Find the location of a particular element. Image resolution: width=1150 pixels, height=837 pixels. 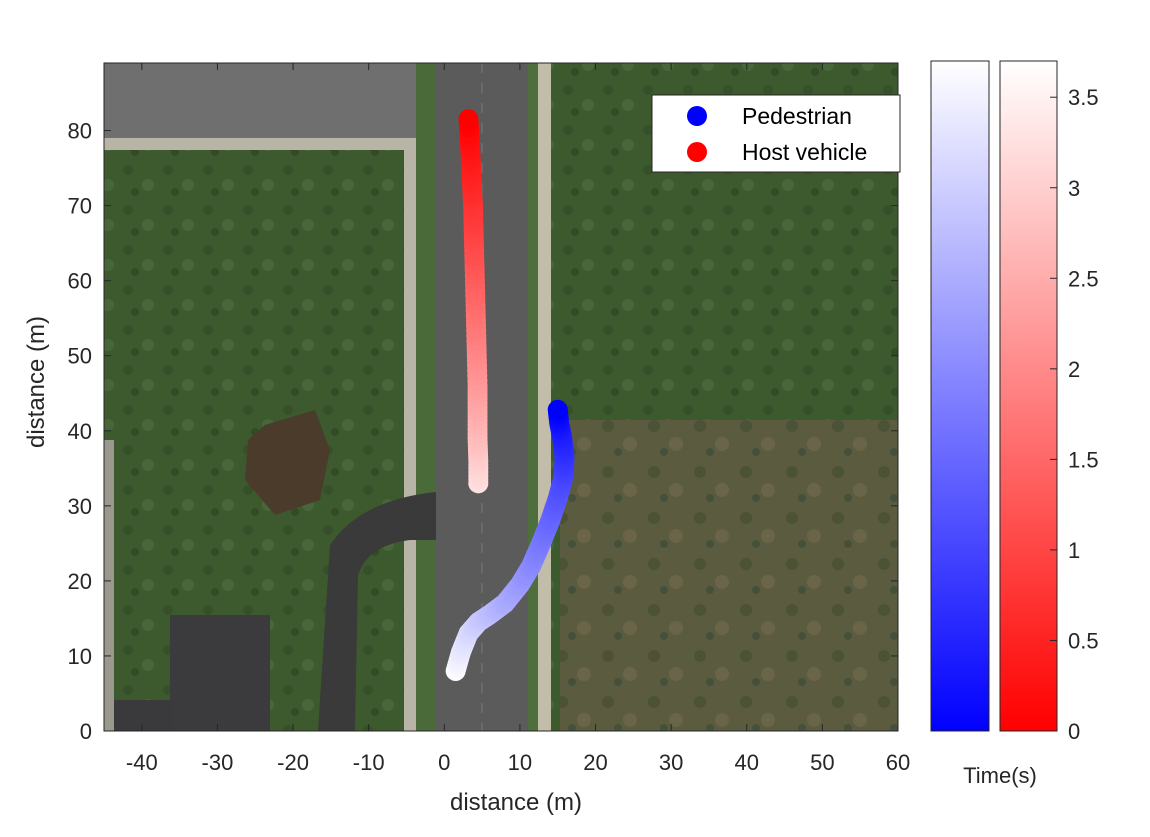

legend-marker-pedestrian is located at coordinates (697, 116).